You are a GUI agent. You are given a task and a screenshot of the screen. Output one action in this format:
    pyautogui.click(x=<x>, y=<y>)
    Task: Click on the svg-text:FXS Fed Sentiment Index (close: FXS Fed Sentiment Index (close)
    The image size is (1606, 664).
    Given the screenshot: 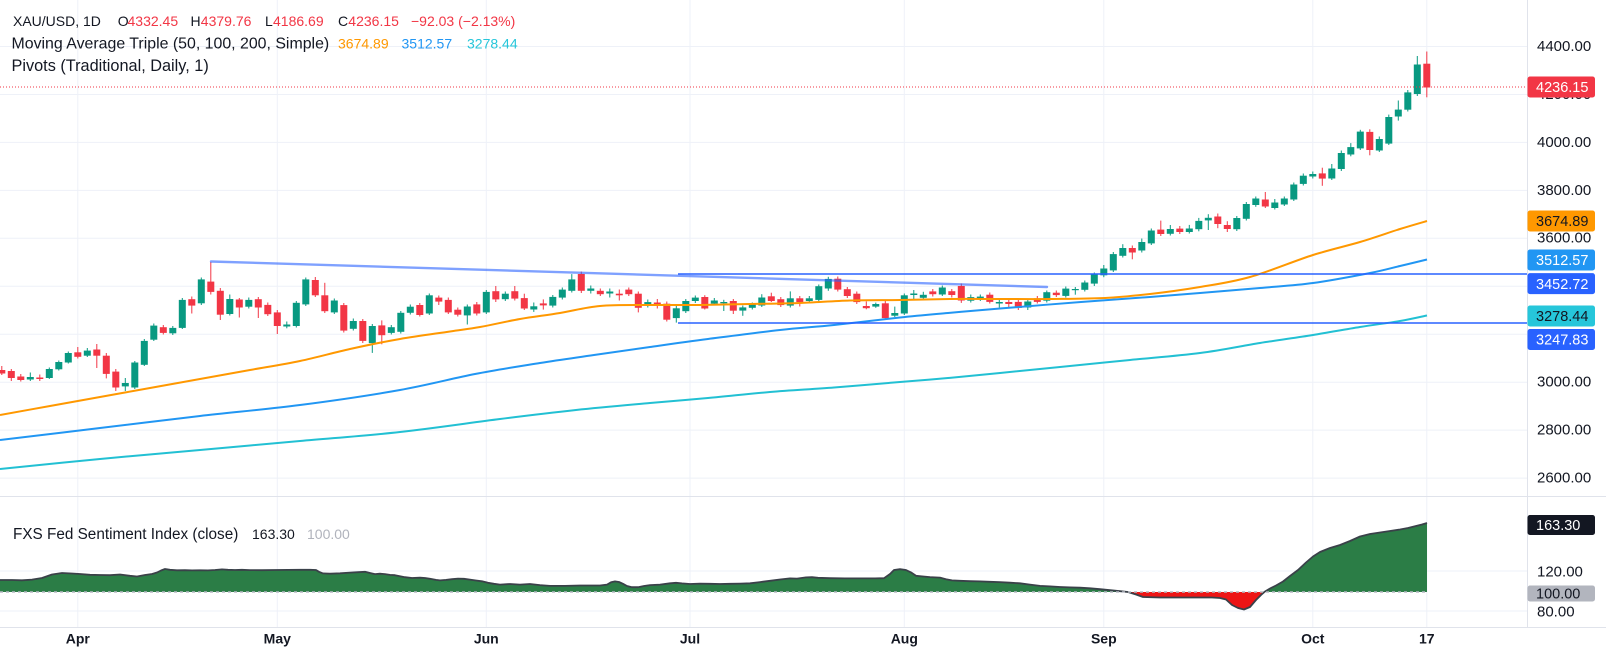 What is the action you would take?
    pyautogui.click(x=125, y=534)
    